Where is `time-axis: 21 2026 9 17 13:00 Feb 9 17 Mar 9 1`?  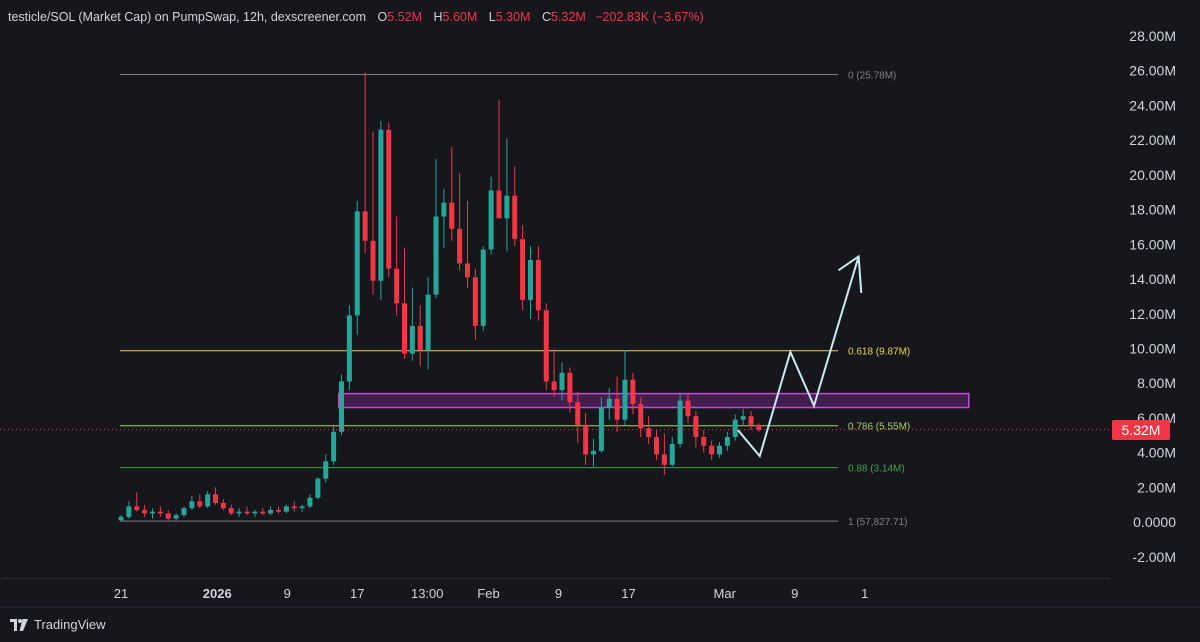 time-axis: 21 2026 9 17 13:00 Feb 9 17 Mar 9 1 is located at coordinates (491, 593).